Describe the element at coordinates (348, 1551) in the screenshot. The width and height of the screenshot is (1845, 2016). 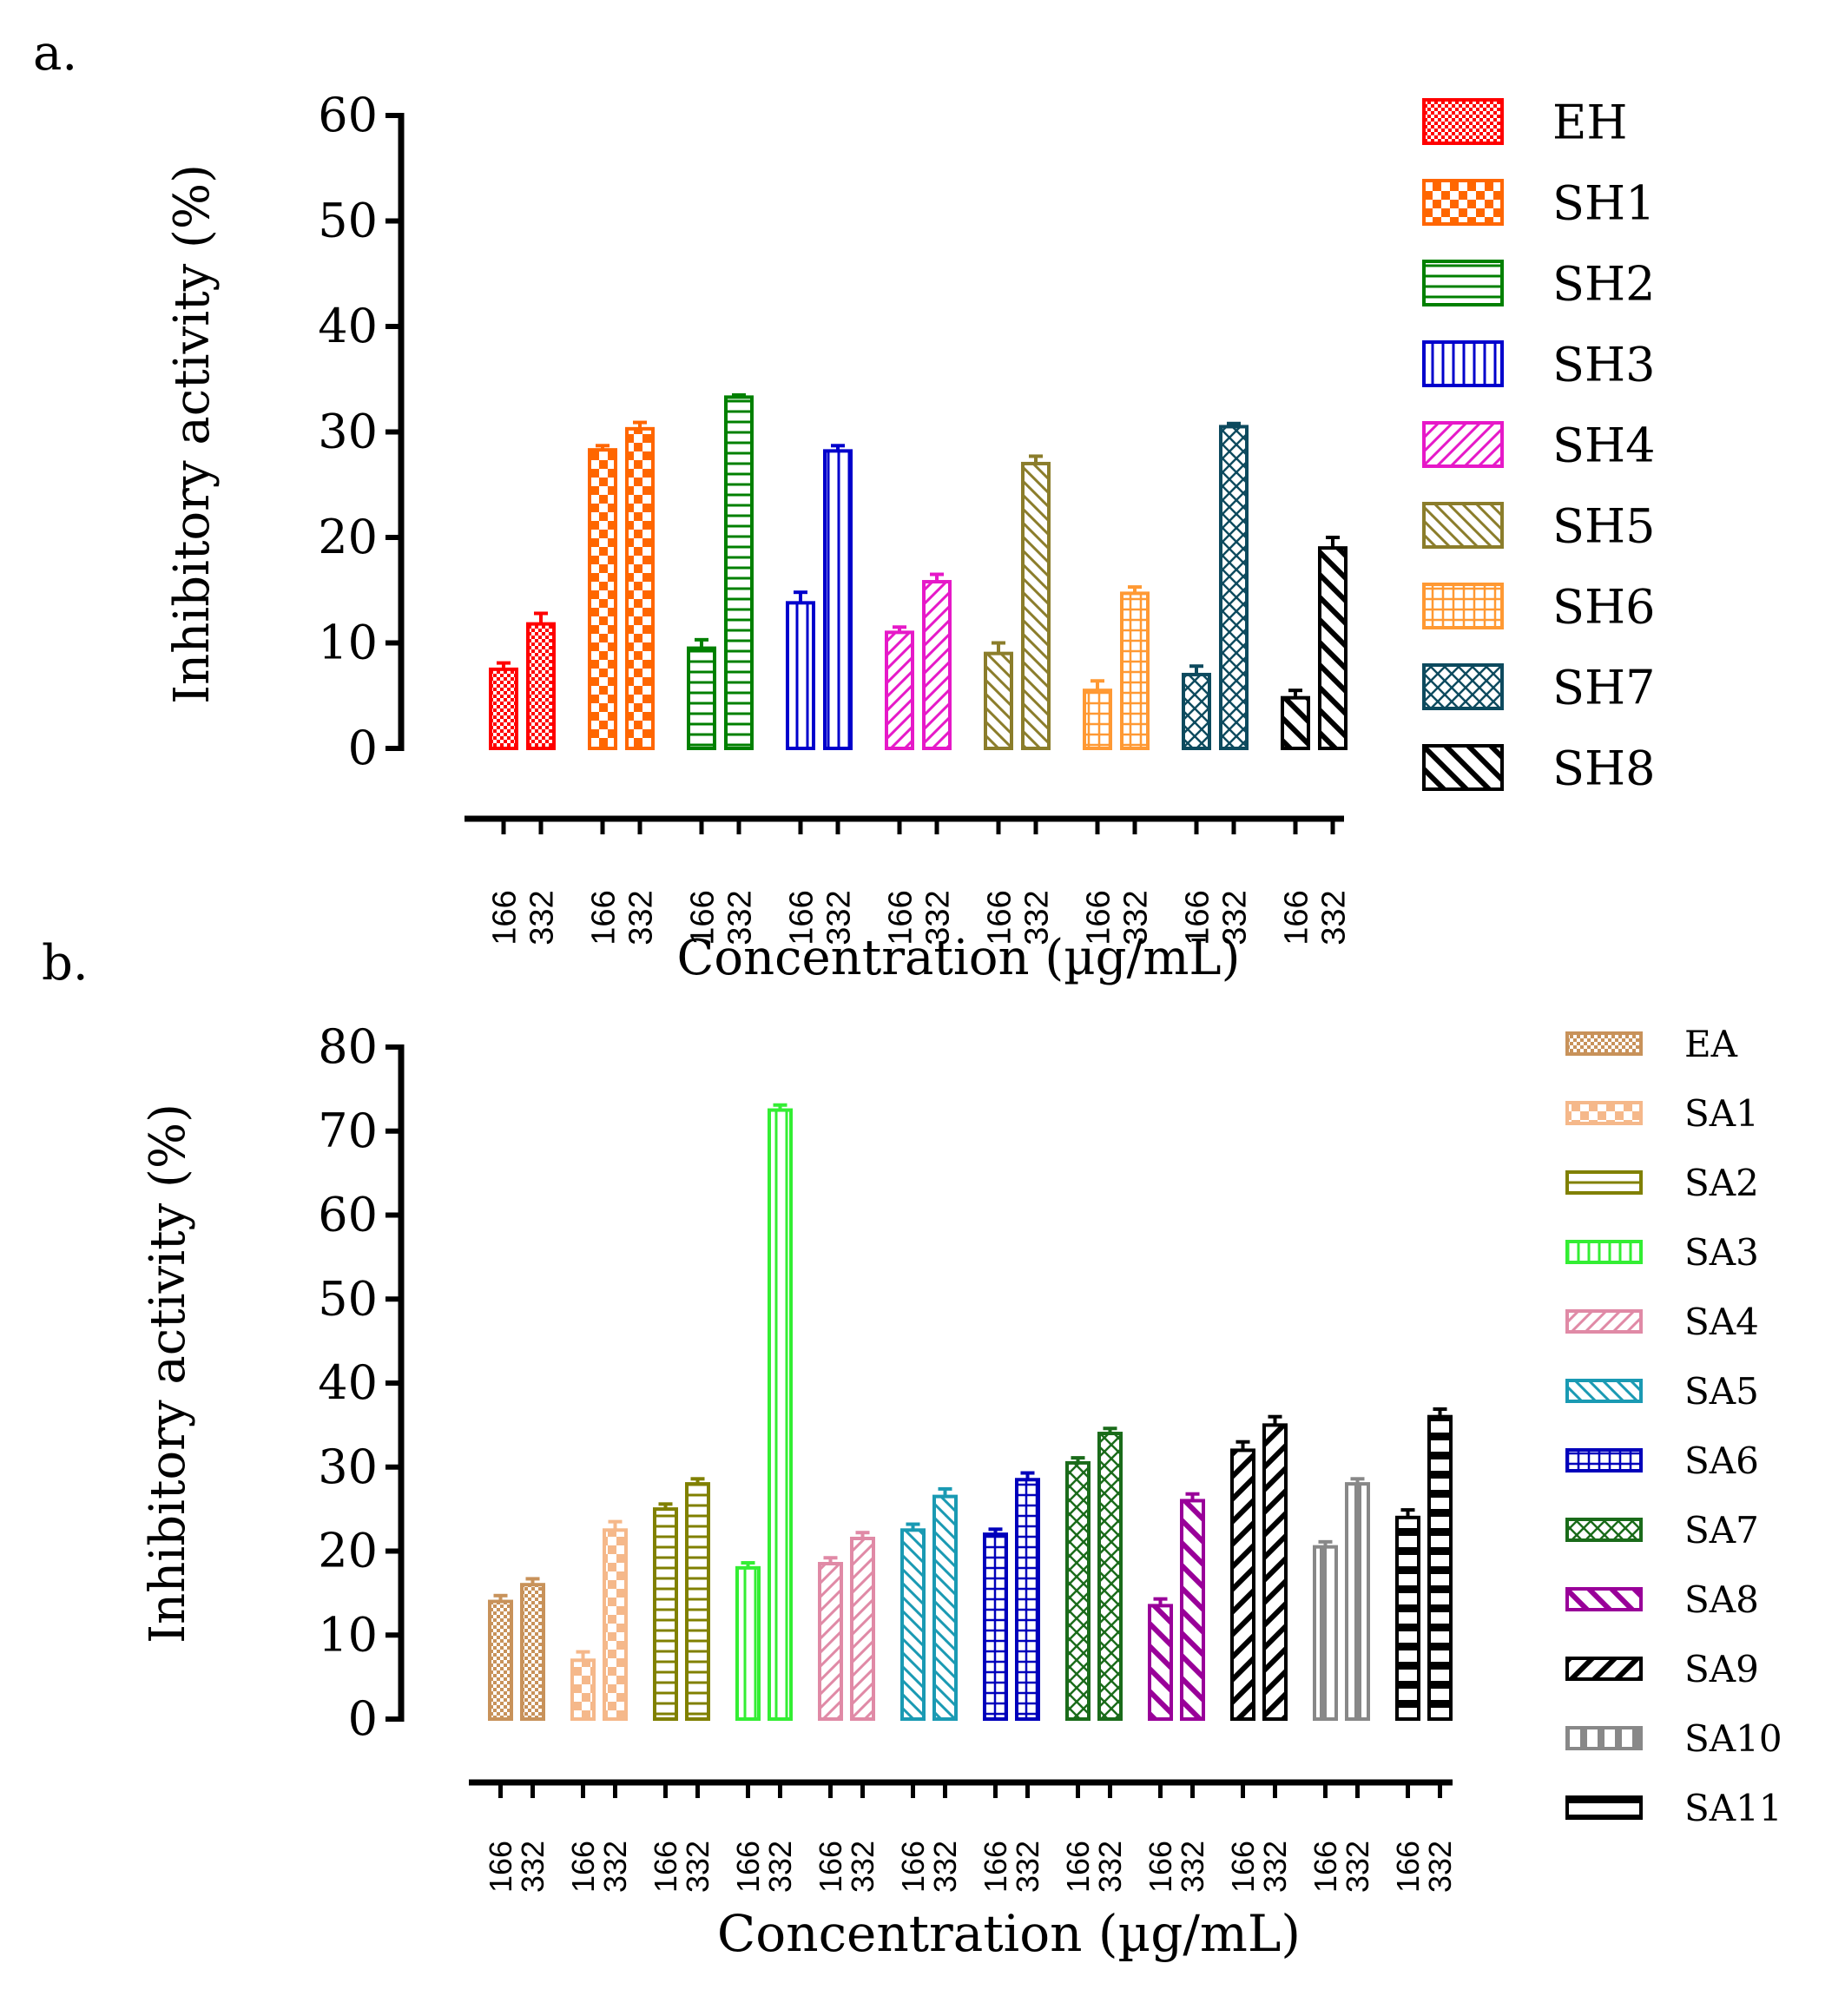
I see `panel-b-y-tick-label: 20` at that location.